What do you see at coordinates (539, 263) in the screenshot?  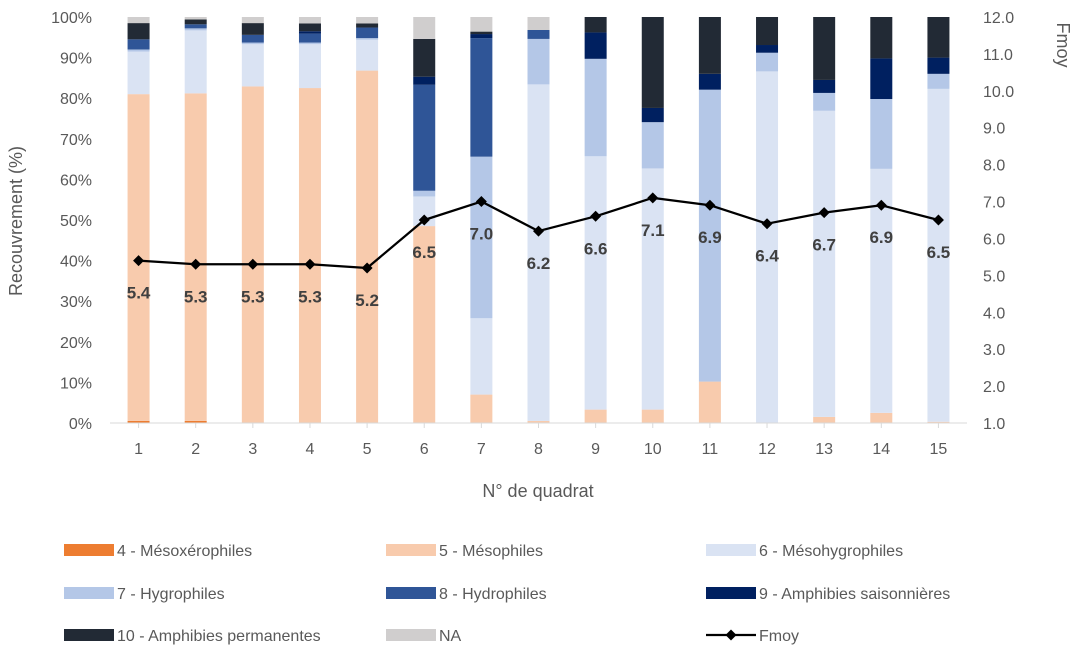 I see `fmoy-data-label: 6.2` at bounding box center [539, 263].